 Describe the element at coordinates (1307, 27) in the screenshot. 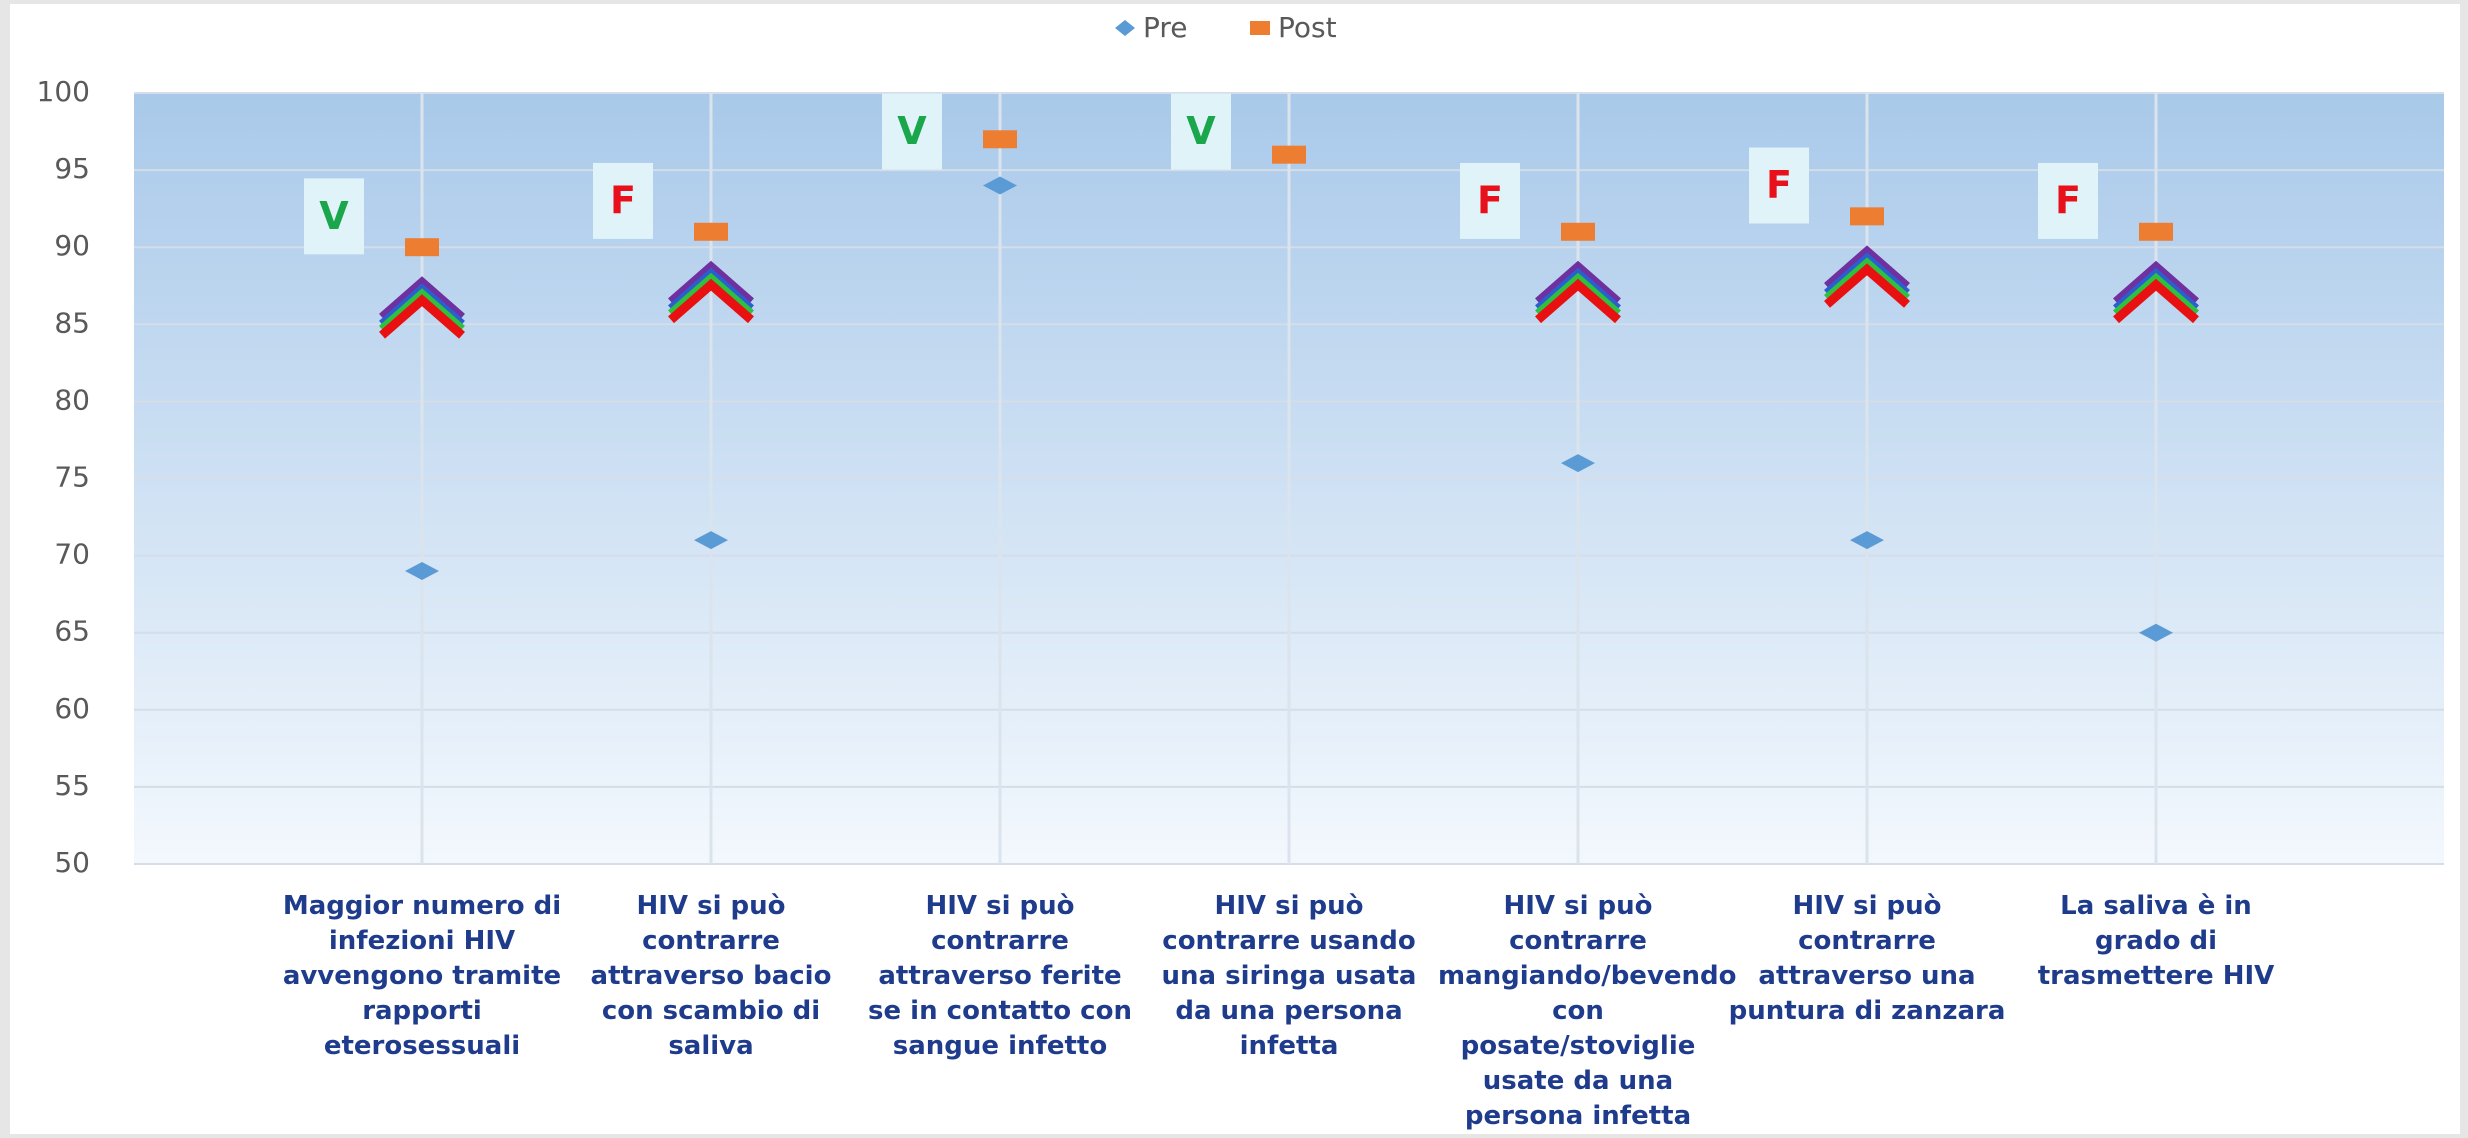

I see `legend-label: Post` at that location.